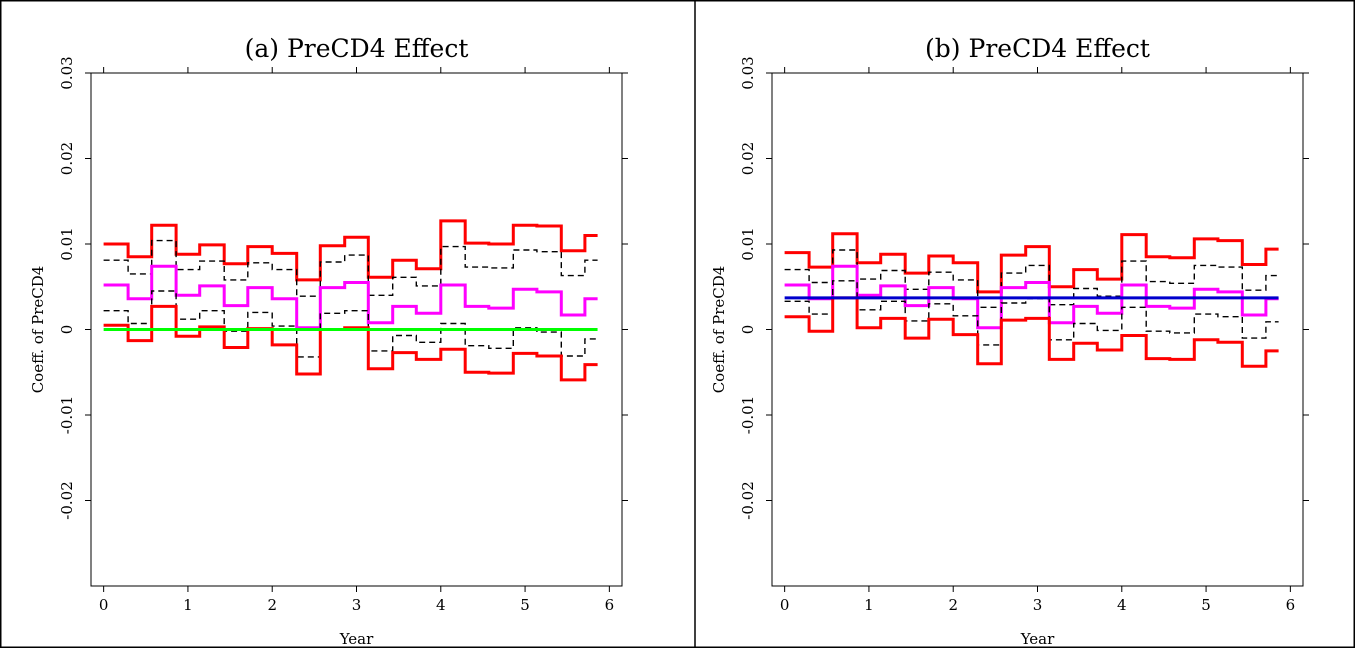  What do you see at coordinates (1031, 332) in the screenshot?
I see `chart-1-series-4-line` at bounding box center [1031, 332].